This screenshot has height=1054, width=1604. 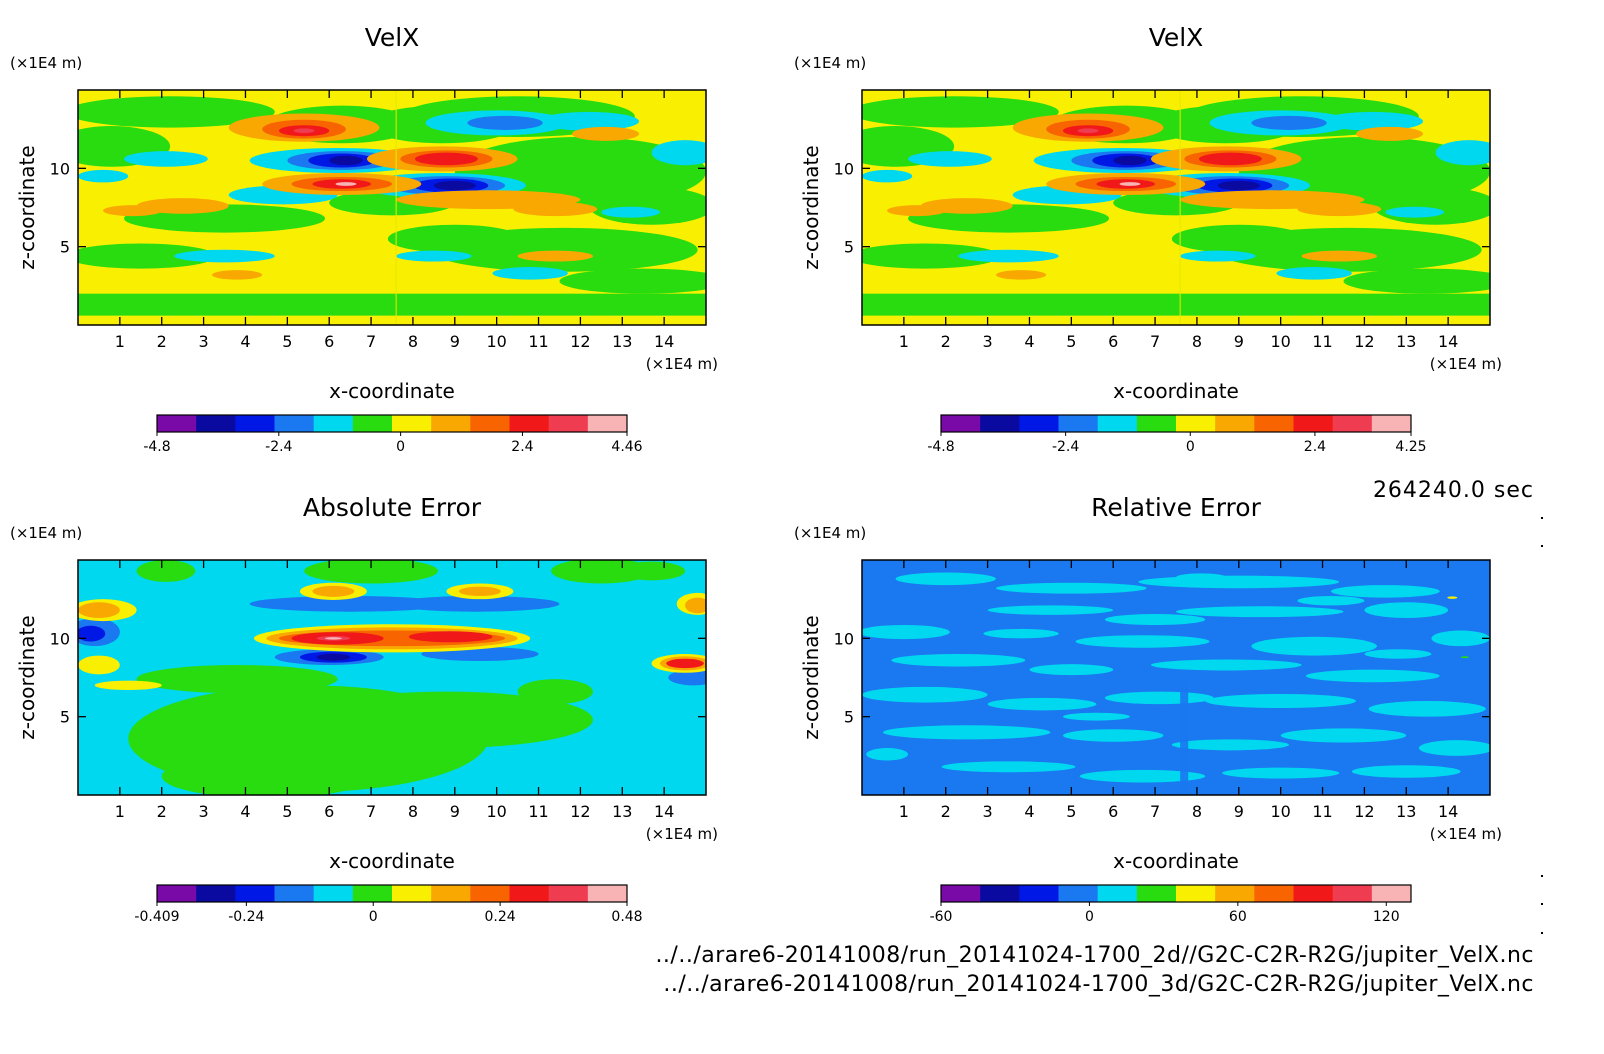 I want to click on x-tick-label: 14, so click(x=664, y=811).